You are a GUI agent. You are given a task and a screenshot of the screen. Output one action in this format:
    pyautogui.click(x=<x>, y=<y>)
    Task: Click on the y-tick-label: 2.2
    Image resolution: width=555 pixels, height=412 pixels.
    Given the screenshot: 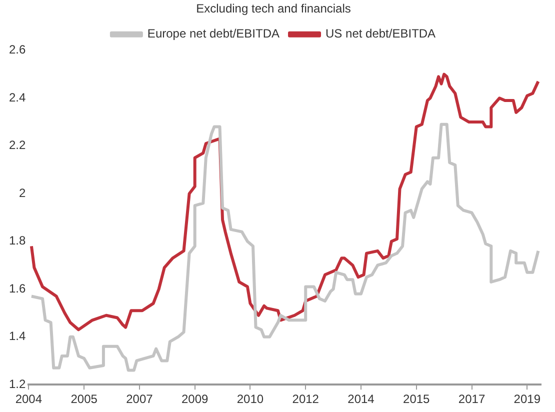 What is the action you would take?
    pyautogui.click(x=17, y=145)
    